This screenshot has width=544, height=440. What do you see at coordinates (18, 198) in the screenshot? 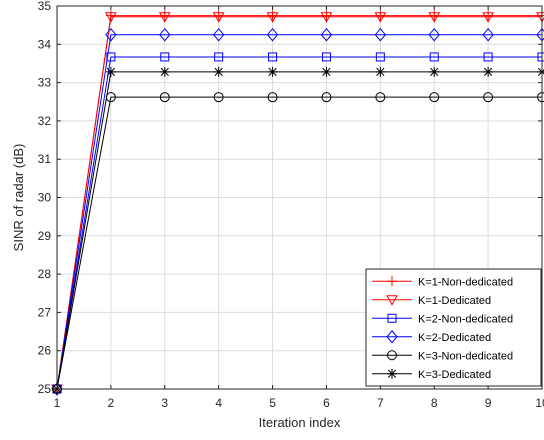
I see `y-axis-title: SINR of radar (dB)` at bounding box center [18, 198].